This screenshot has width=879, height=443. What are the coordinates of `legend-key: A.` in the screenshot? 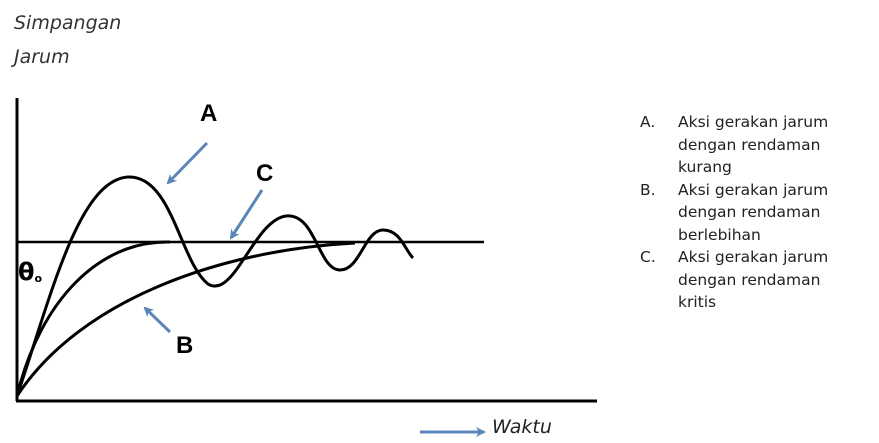 It's located at (648, 122).